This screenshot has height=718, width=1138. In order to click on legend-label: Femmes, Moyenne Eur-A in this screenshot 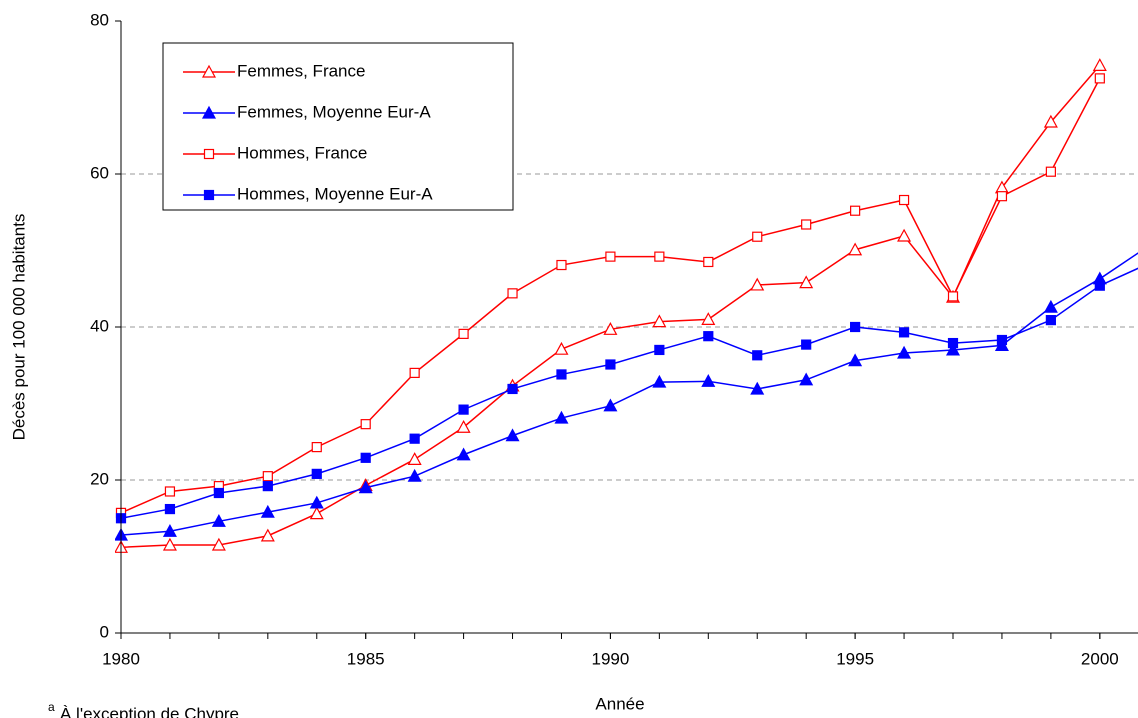, I will do `click(334, 111)`.